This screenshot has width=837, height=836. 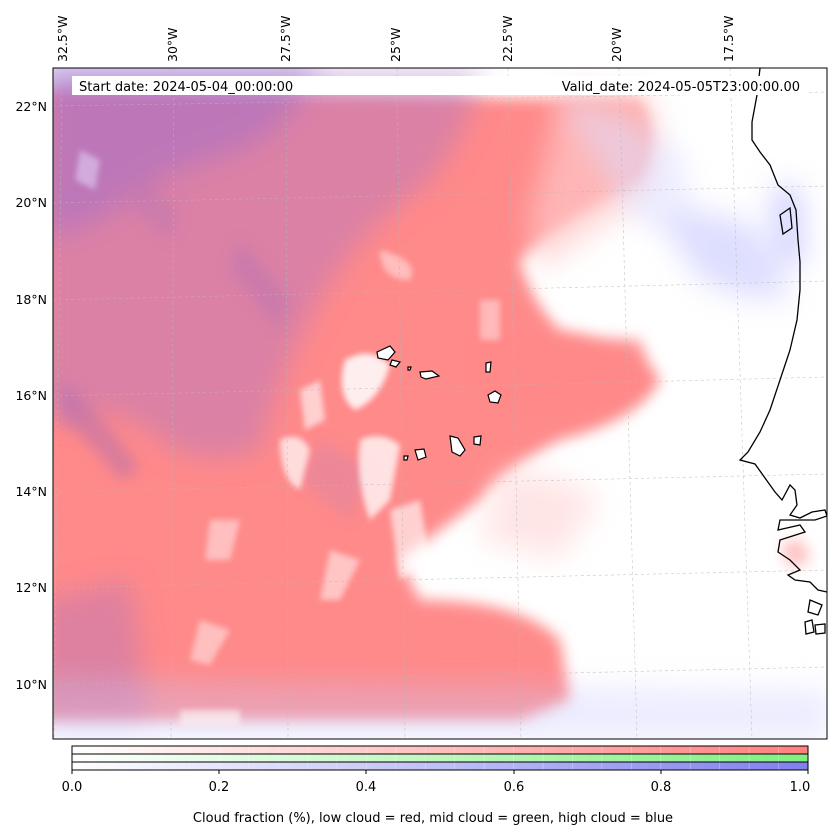 What do you see at coordinates (366, 787) in the screenshot?
I see `colorbar-tick: 0.4` at bounding box center [366, 787].